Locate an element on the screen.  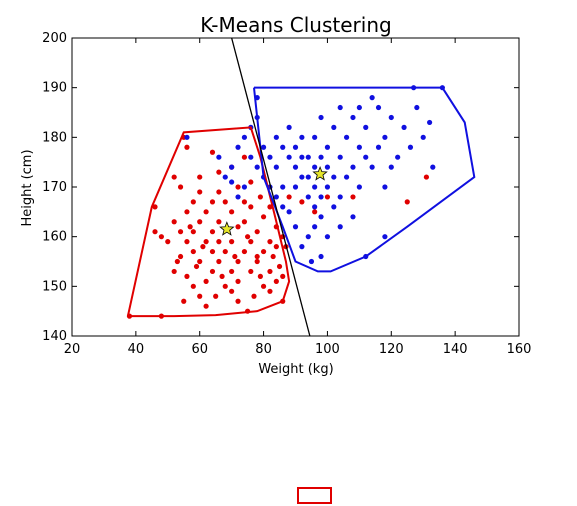
y-tick-label: 170 is located at coordinates (54, 187).